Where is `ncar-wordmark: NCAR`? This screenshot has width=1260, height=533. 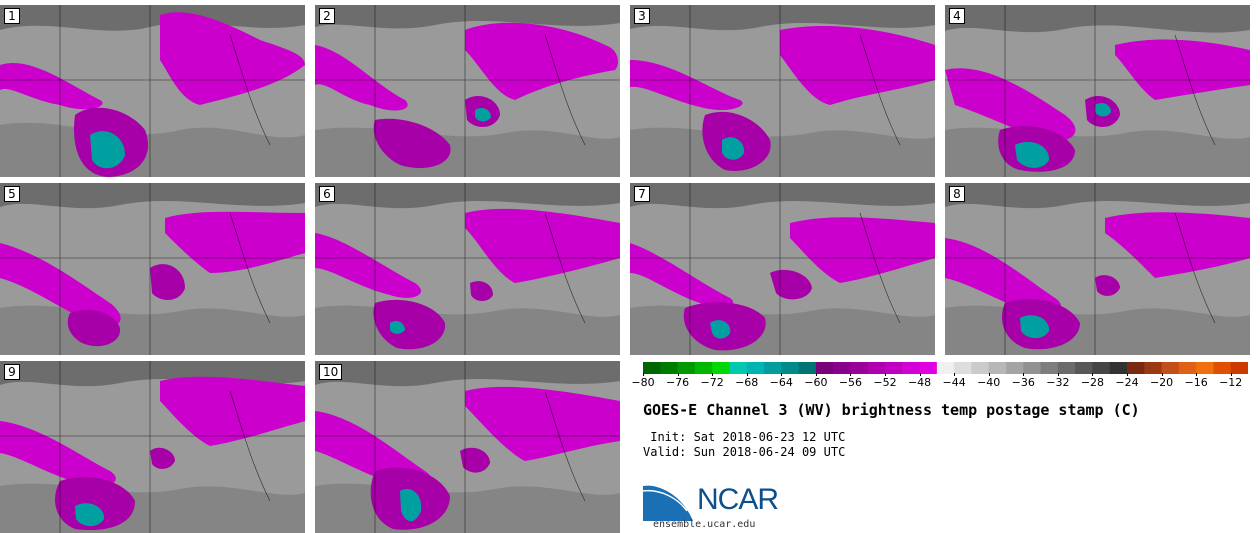
ncar-wordmark: NCAR is located at coordinates (738, 499).